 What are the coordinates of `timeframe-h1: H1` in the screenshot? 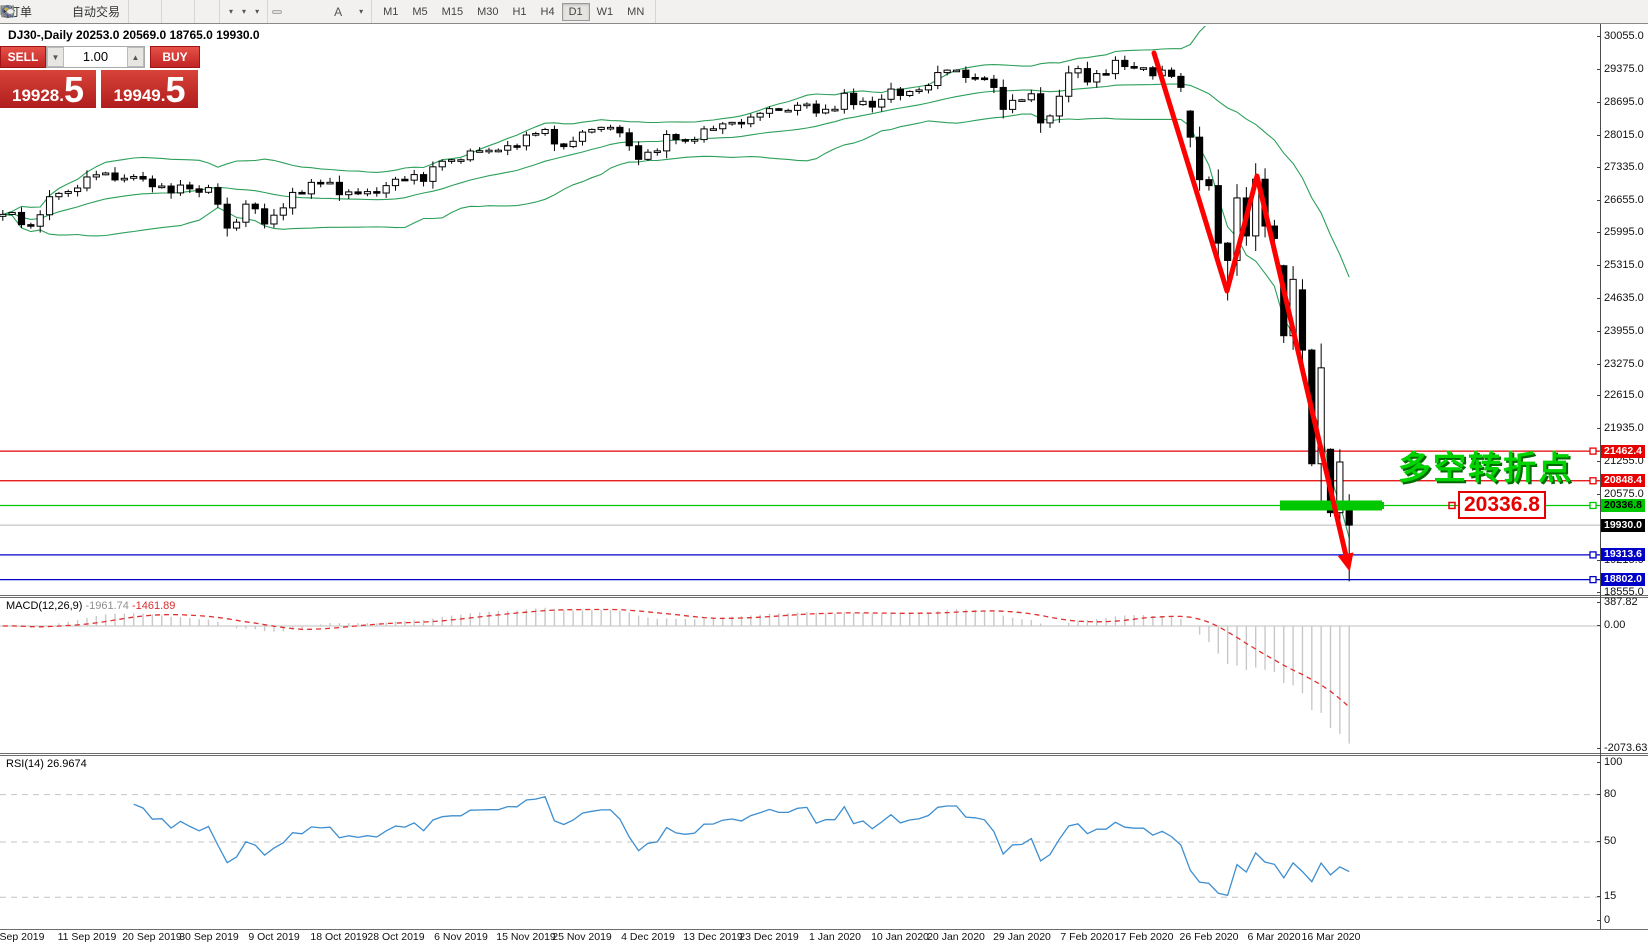 It's located at (519, 11).